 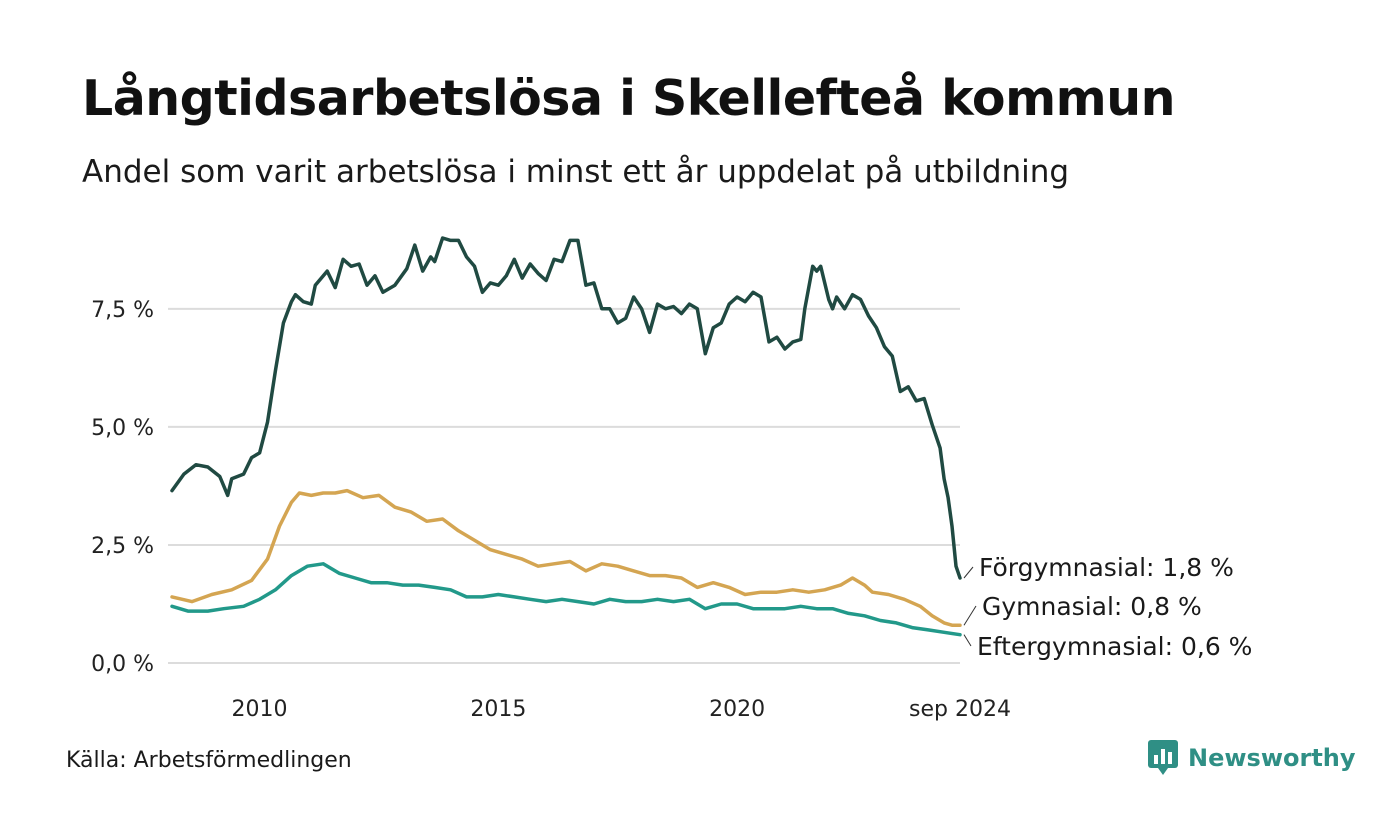 What do you see at coordinates (122, 428) in the screenshot?
I see `y-tick-label: 5,0 %` at bounding box center [122, 428].